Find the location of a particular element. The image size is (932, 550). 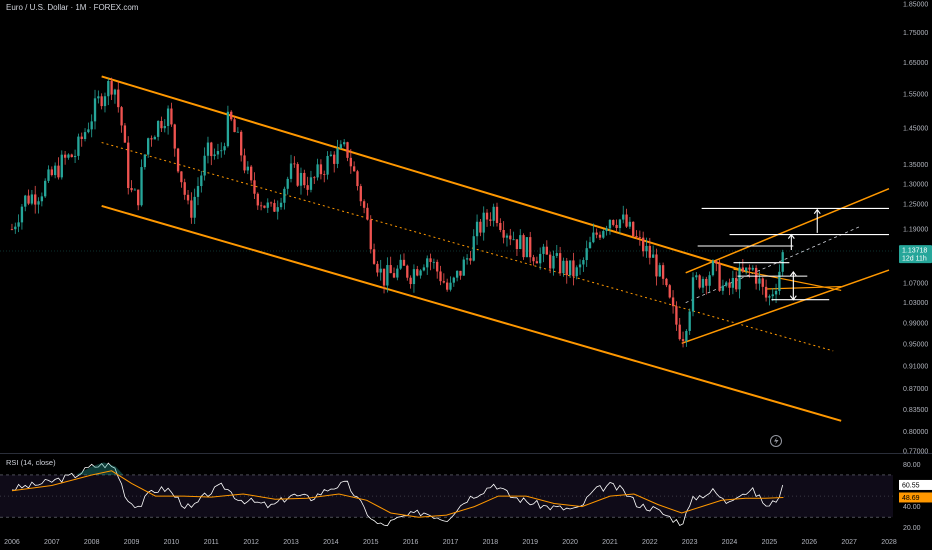

time-tick-label: 2018 is located at coordinates (491, 542).